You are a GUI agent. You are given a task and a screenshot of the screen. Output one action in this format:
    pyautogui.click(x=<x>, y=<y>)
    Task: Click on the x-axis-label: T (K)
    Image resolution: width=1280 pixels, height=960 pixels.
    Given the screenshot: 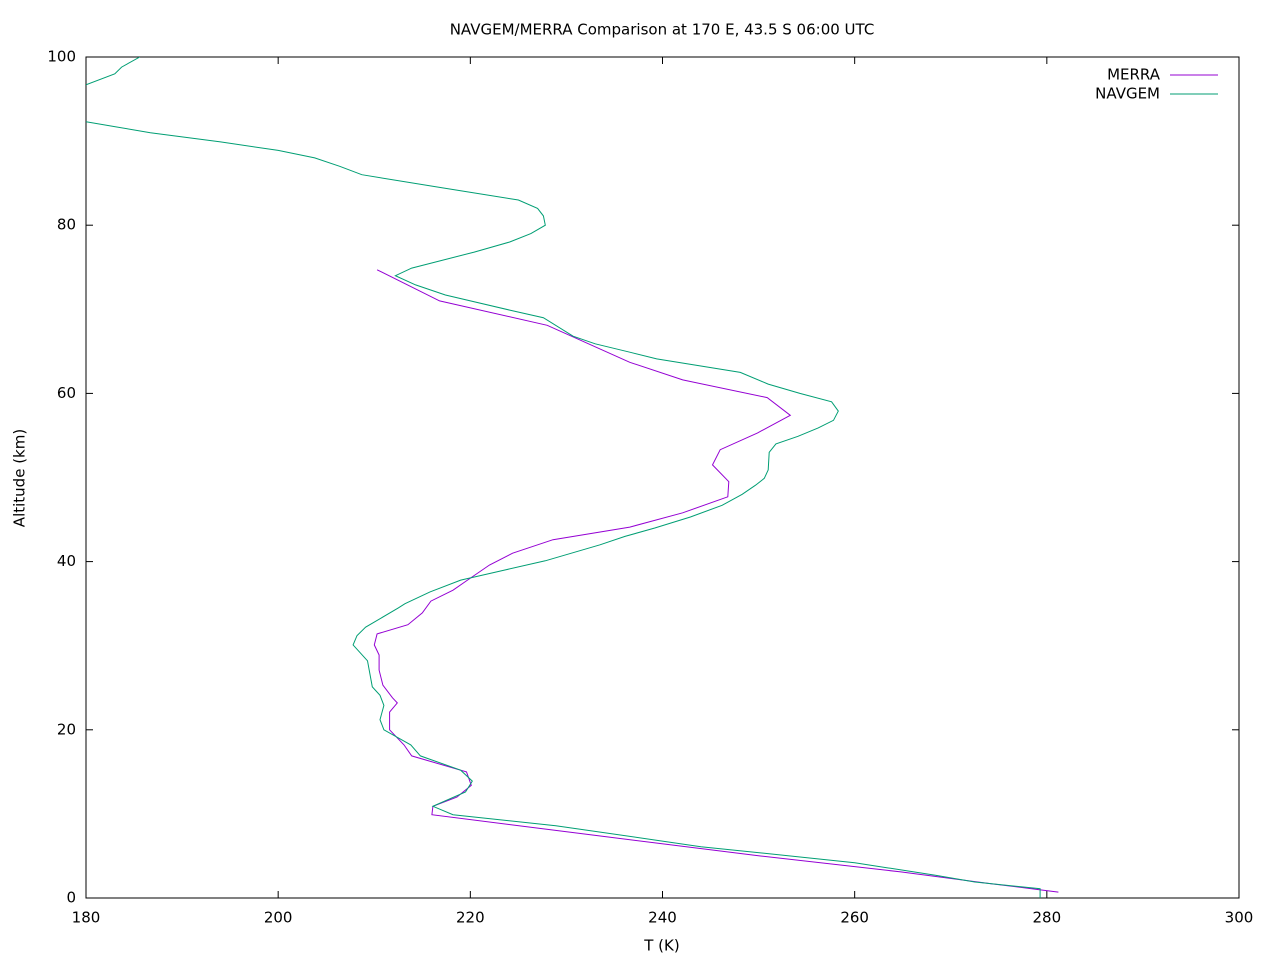 What is the action you would take?
    pyautogui.click(x=661, y=946)
    